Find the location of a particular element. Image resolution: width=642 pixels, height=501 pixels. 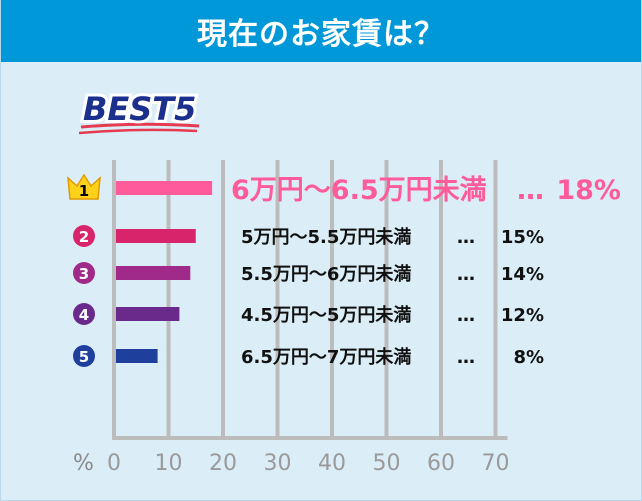

x-axis: % 0 10 20 30 40 50 60 70 is located at coordinates (291, 463).